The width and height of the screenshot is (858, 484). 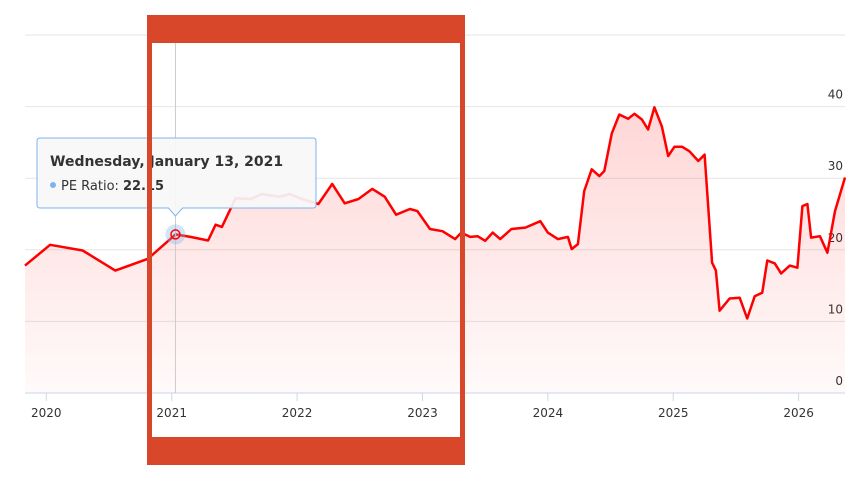 I want to click on x-tick-label: 2026, so click(x=798, y=413).